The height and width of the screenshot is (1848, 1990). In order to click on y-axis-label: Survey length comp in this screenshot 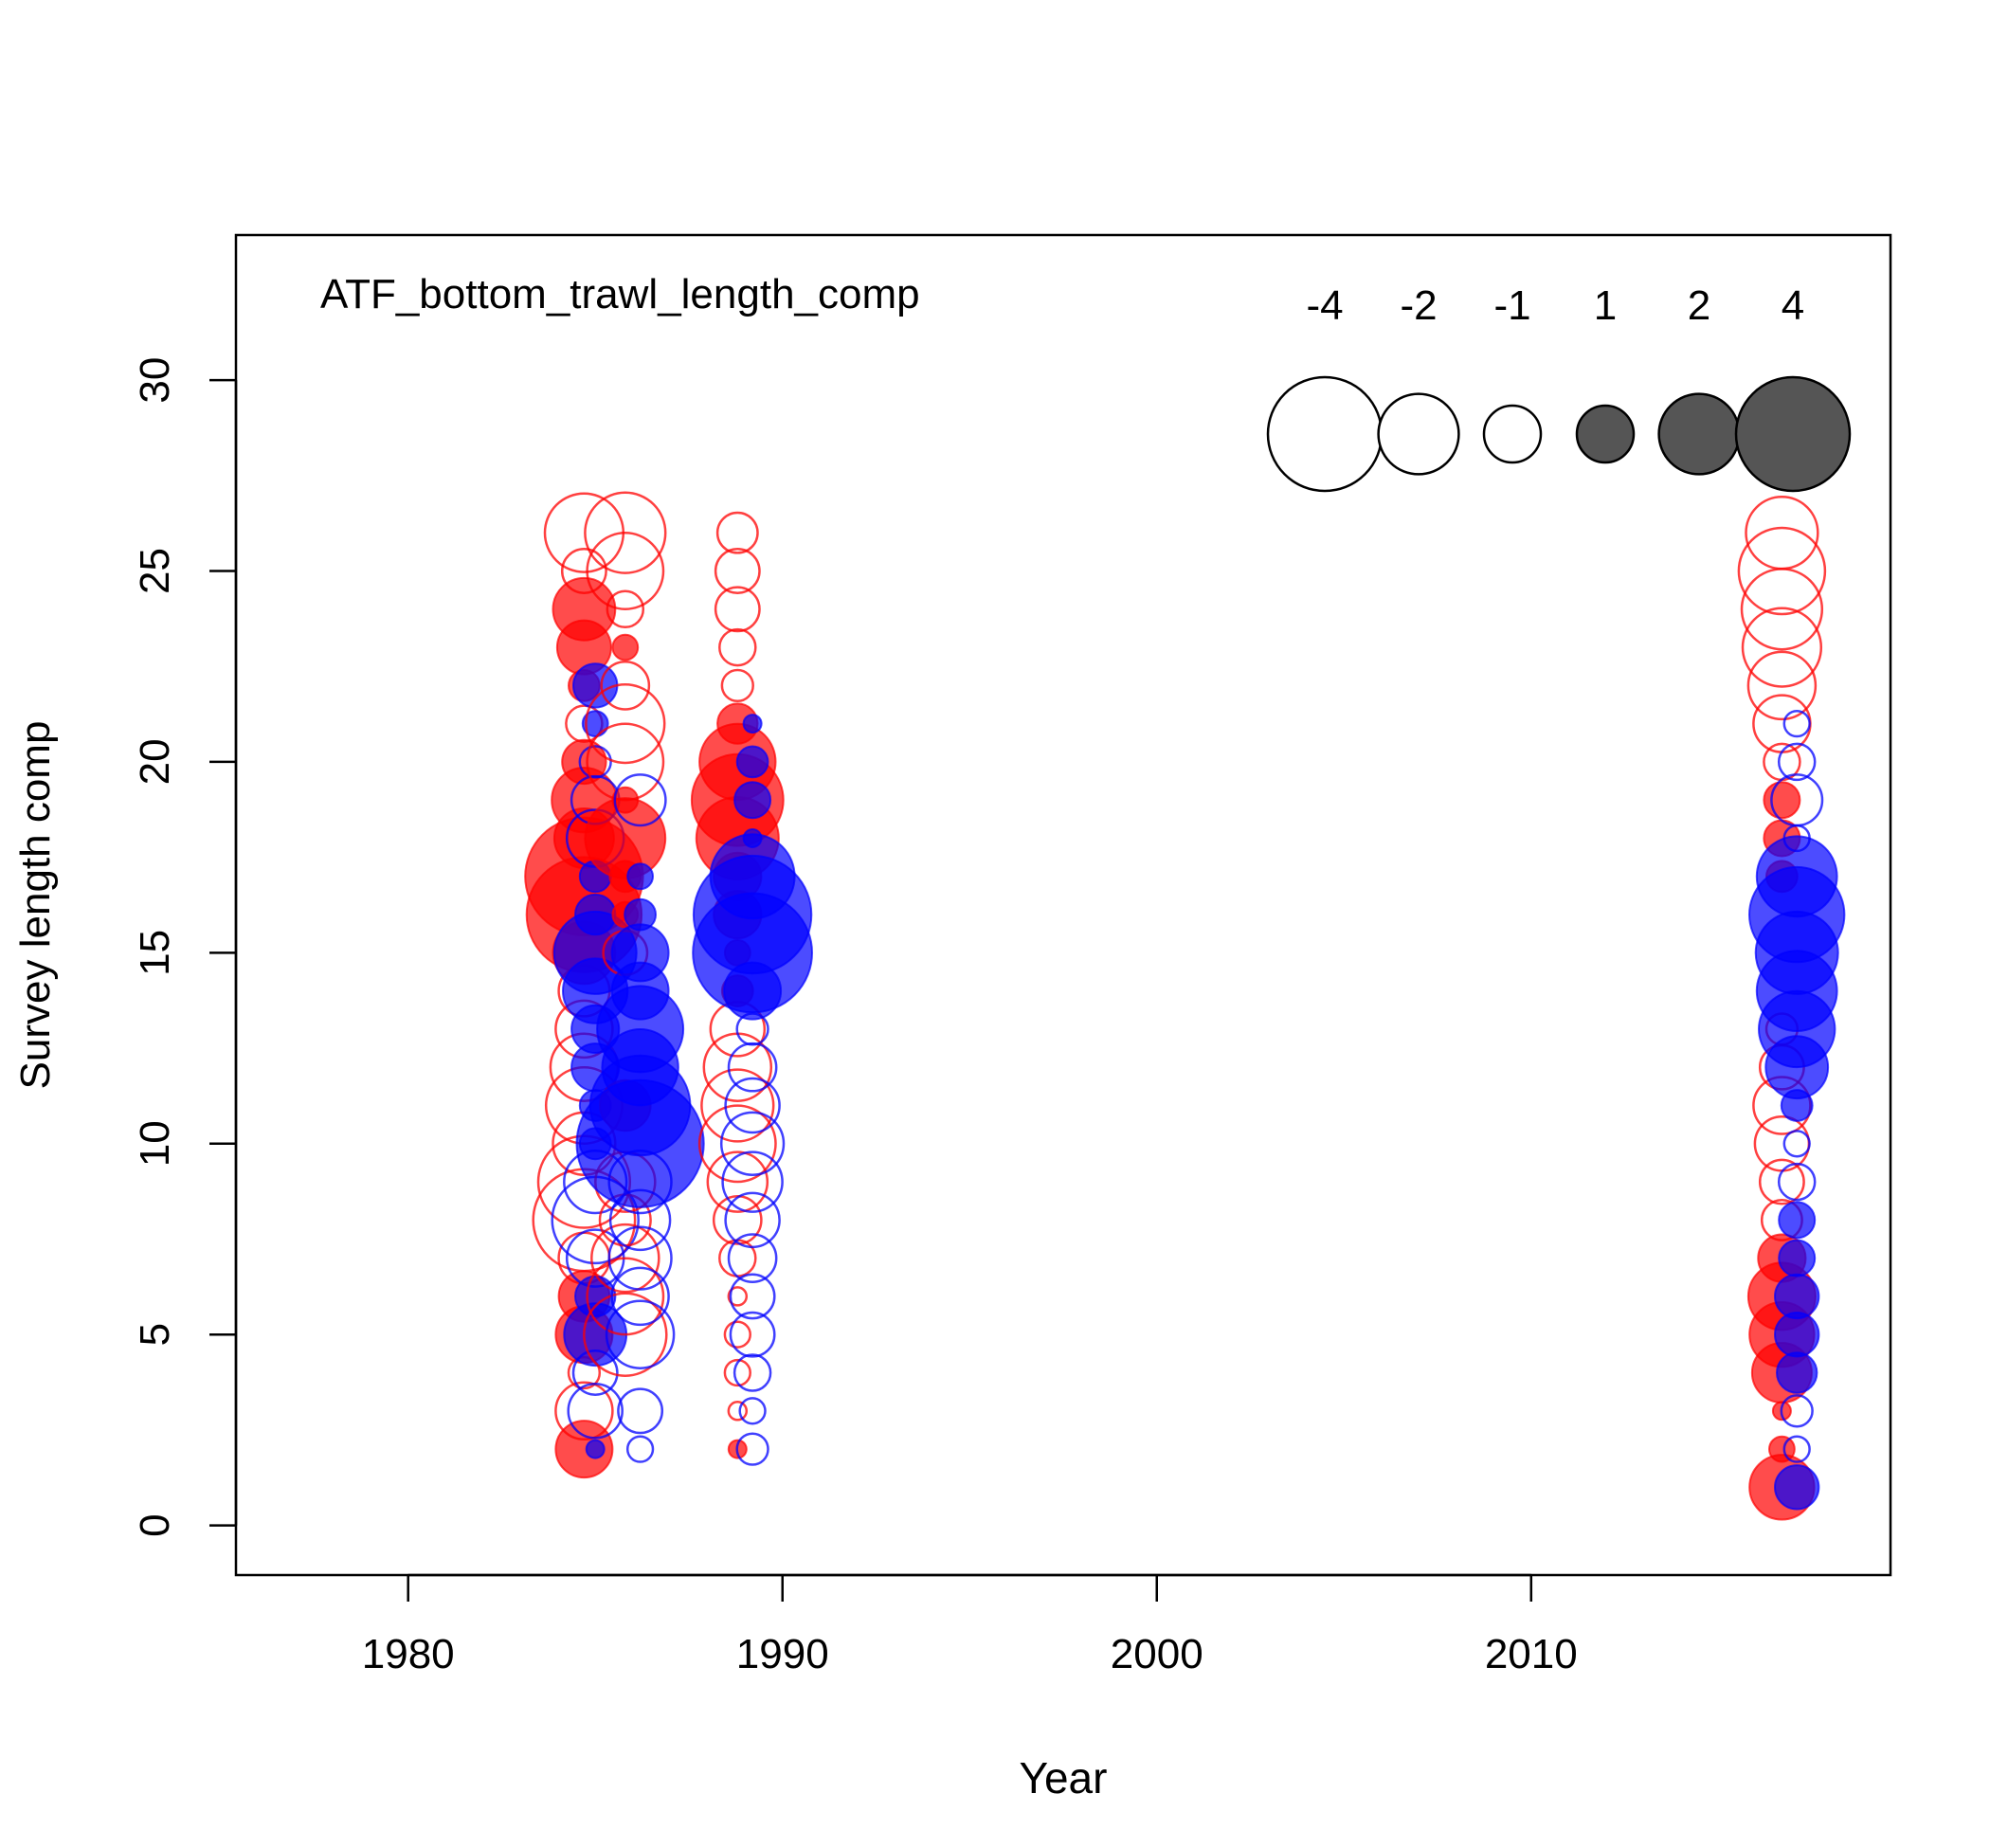, I will do `click(35, 905)`.